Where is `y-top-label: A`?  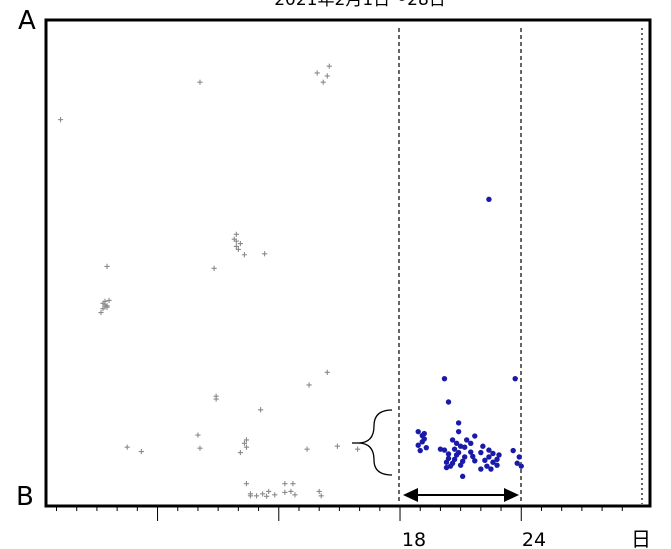 y-top-label: A is located at coordinates (27, 21).